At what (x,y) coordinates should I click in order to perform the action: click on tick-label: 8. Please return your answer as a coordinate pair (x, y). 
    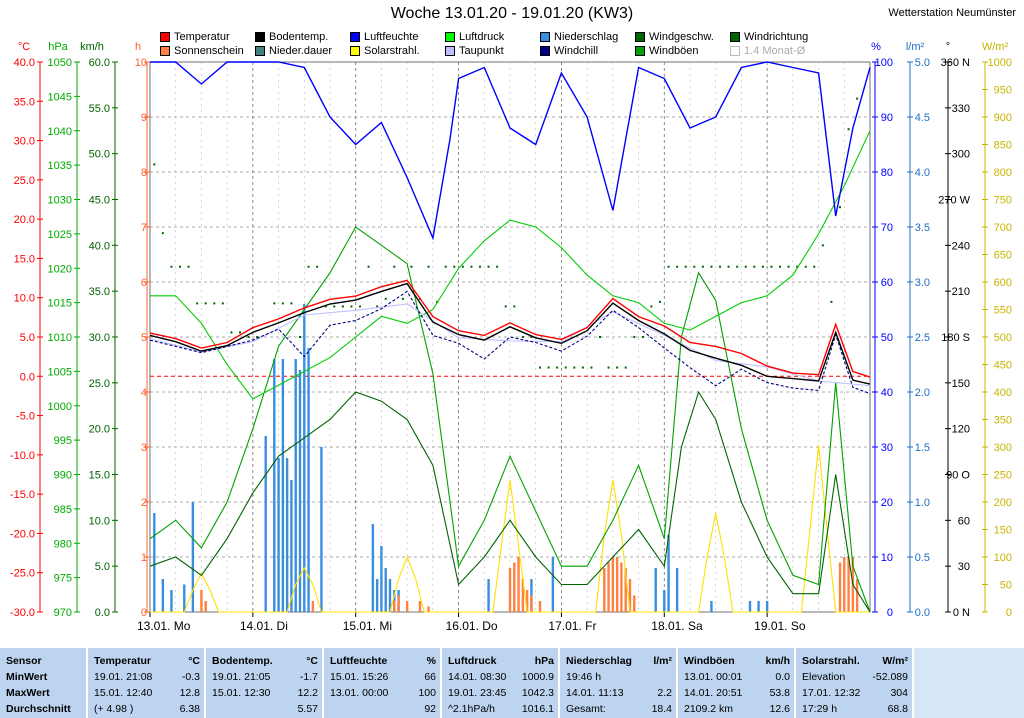
    Looking at the image, I should click on (144, 173).